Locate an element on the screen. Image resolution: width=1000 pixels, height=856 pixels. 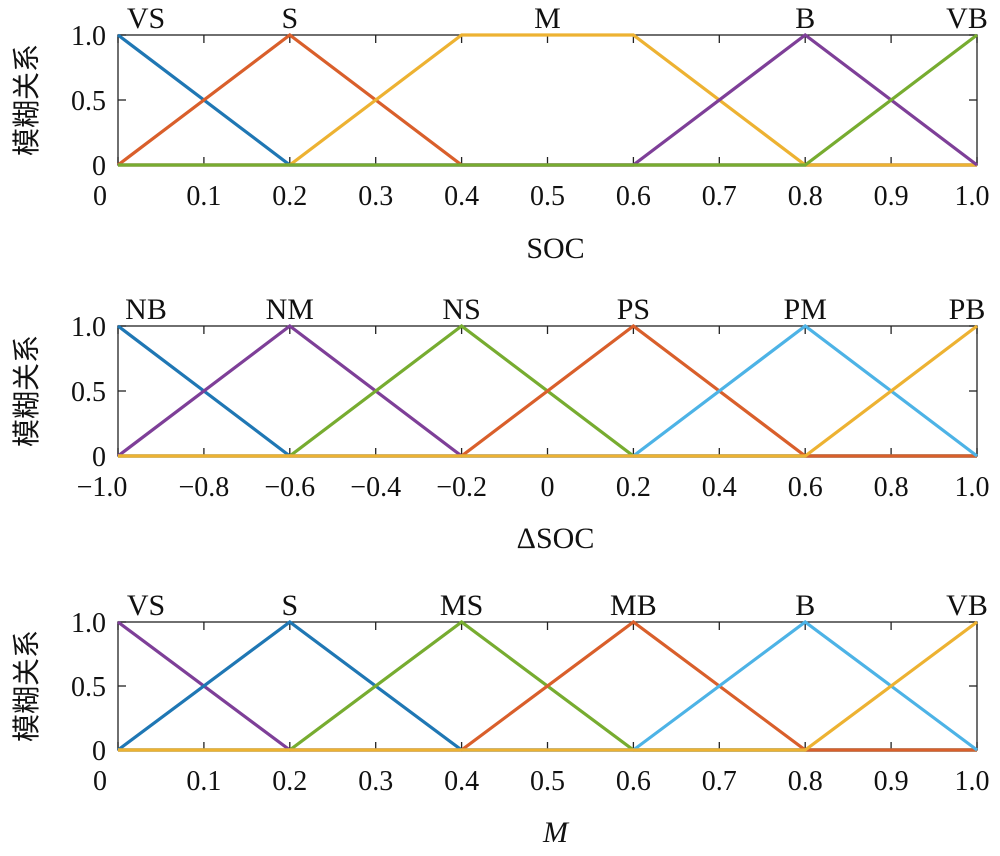
x-axis-label: M is located at coordinates (556, 832).